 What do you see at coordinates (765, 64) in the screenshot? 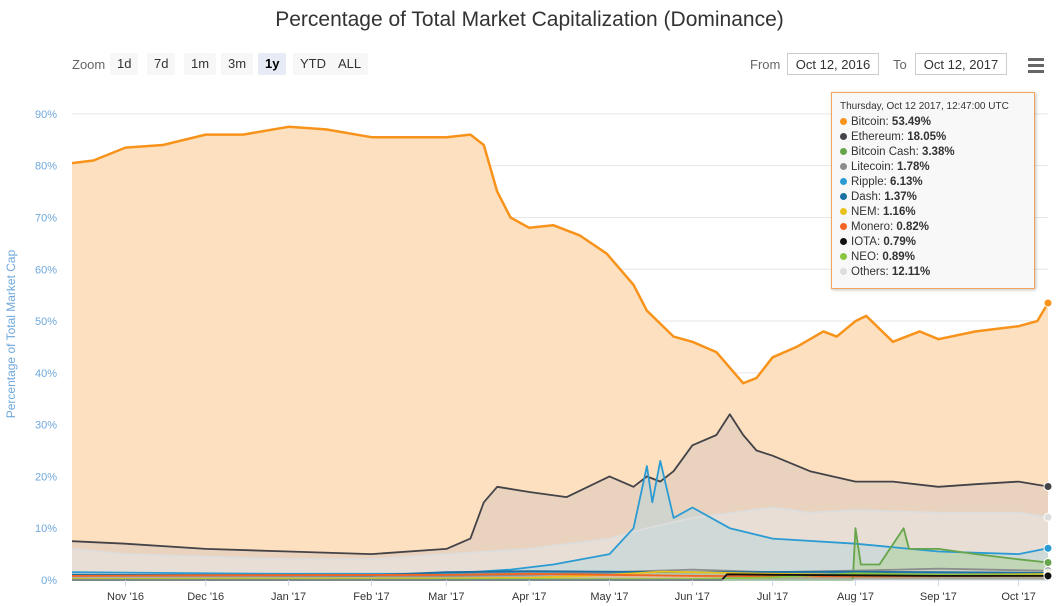
I see `from-label: From` at bounding box center [765, 64].